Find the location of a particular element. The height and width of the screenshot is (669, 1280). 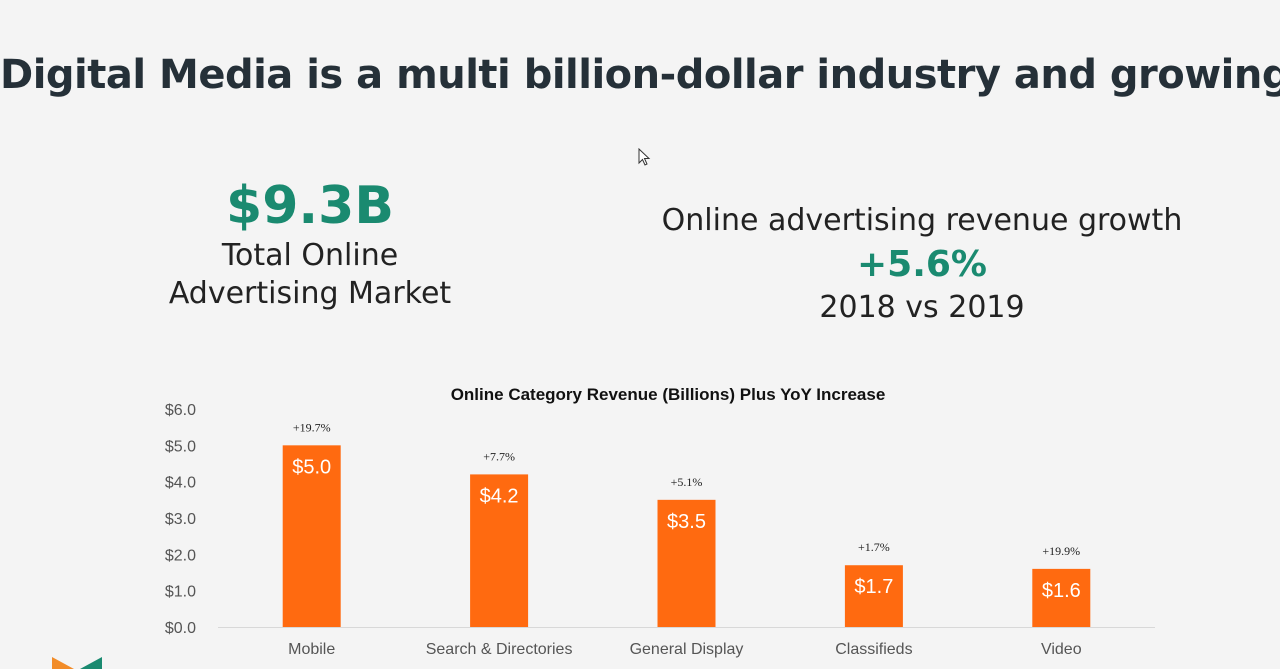

y-tick-label: $1.0 is located at coordinates (180, 592).